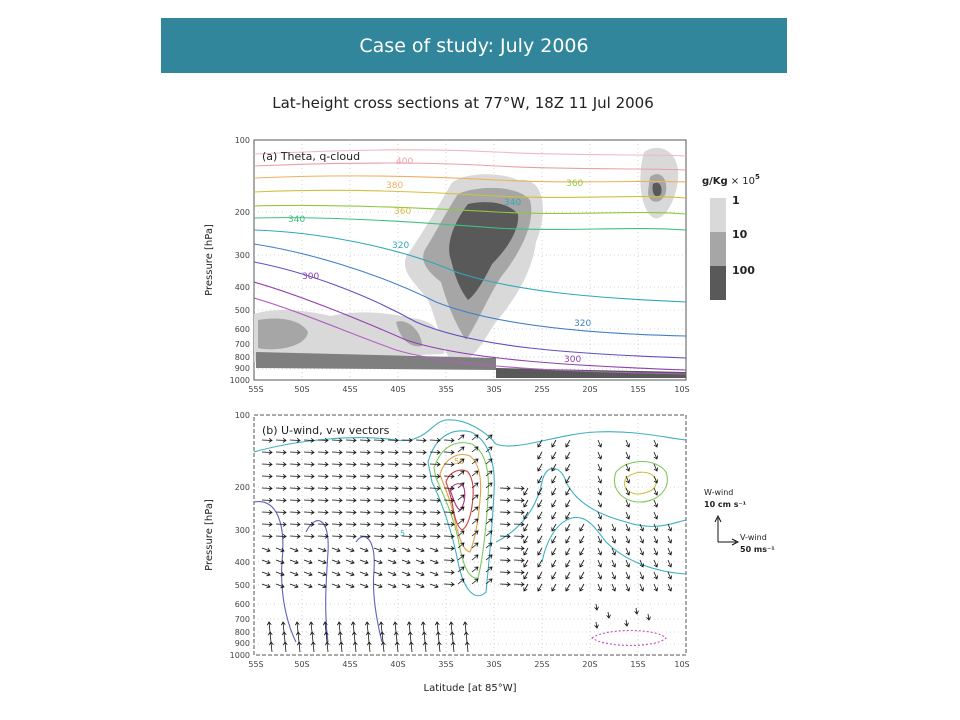 Image resolution: width=960 pixels, height=720 pixels. Describe the element at coordinates (242, 632) in the screenshot. I see `y-tick-800: 800` at that location.